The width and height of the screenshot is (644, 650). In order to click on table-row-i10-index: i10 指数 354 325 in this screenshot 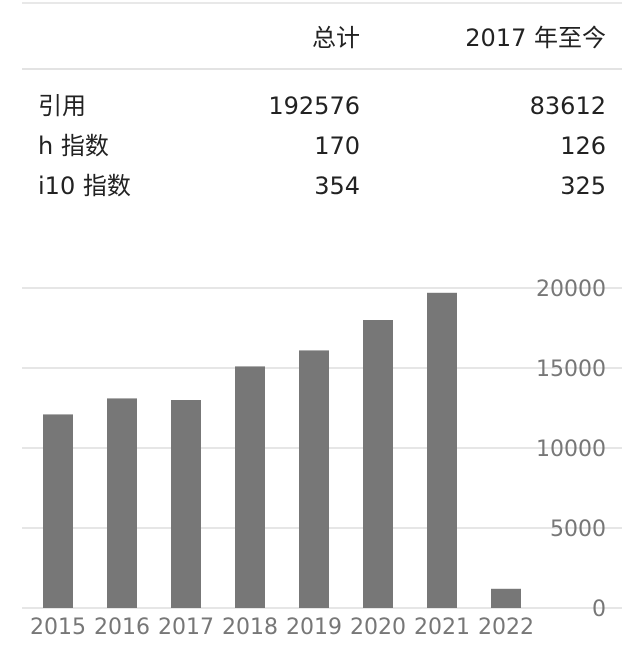, I will do `click(322, 186)`.